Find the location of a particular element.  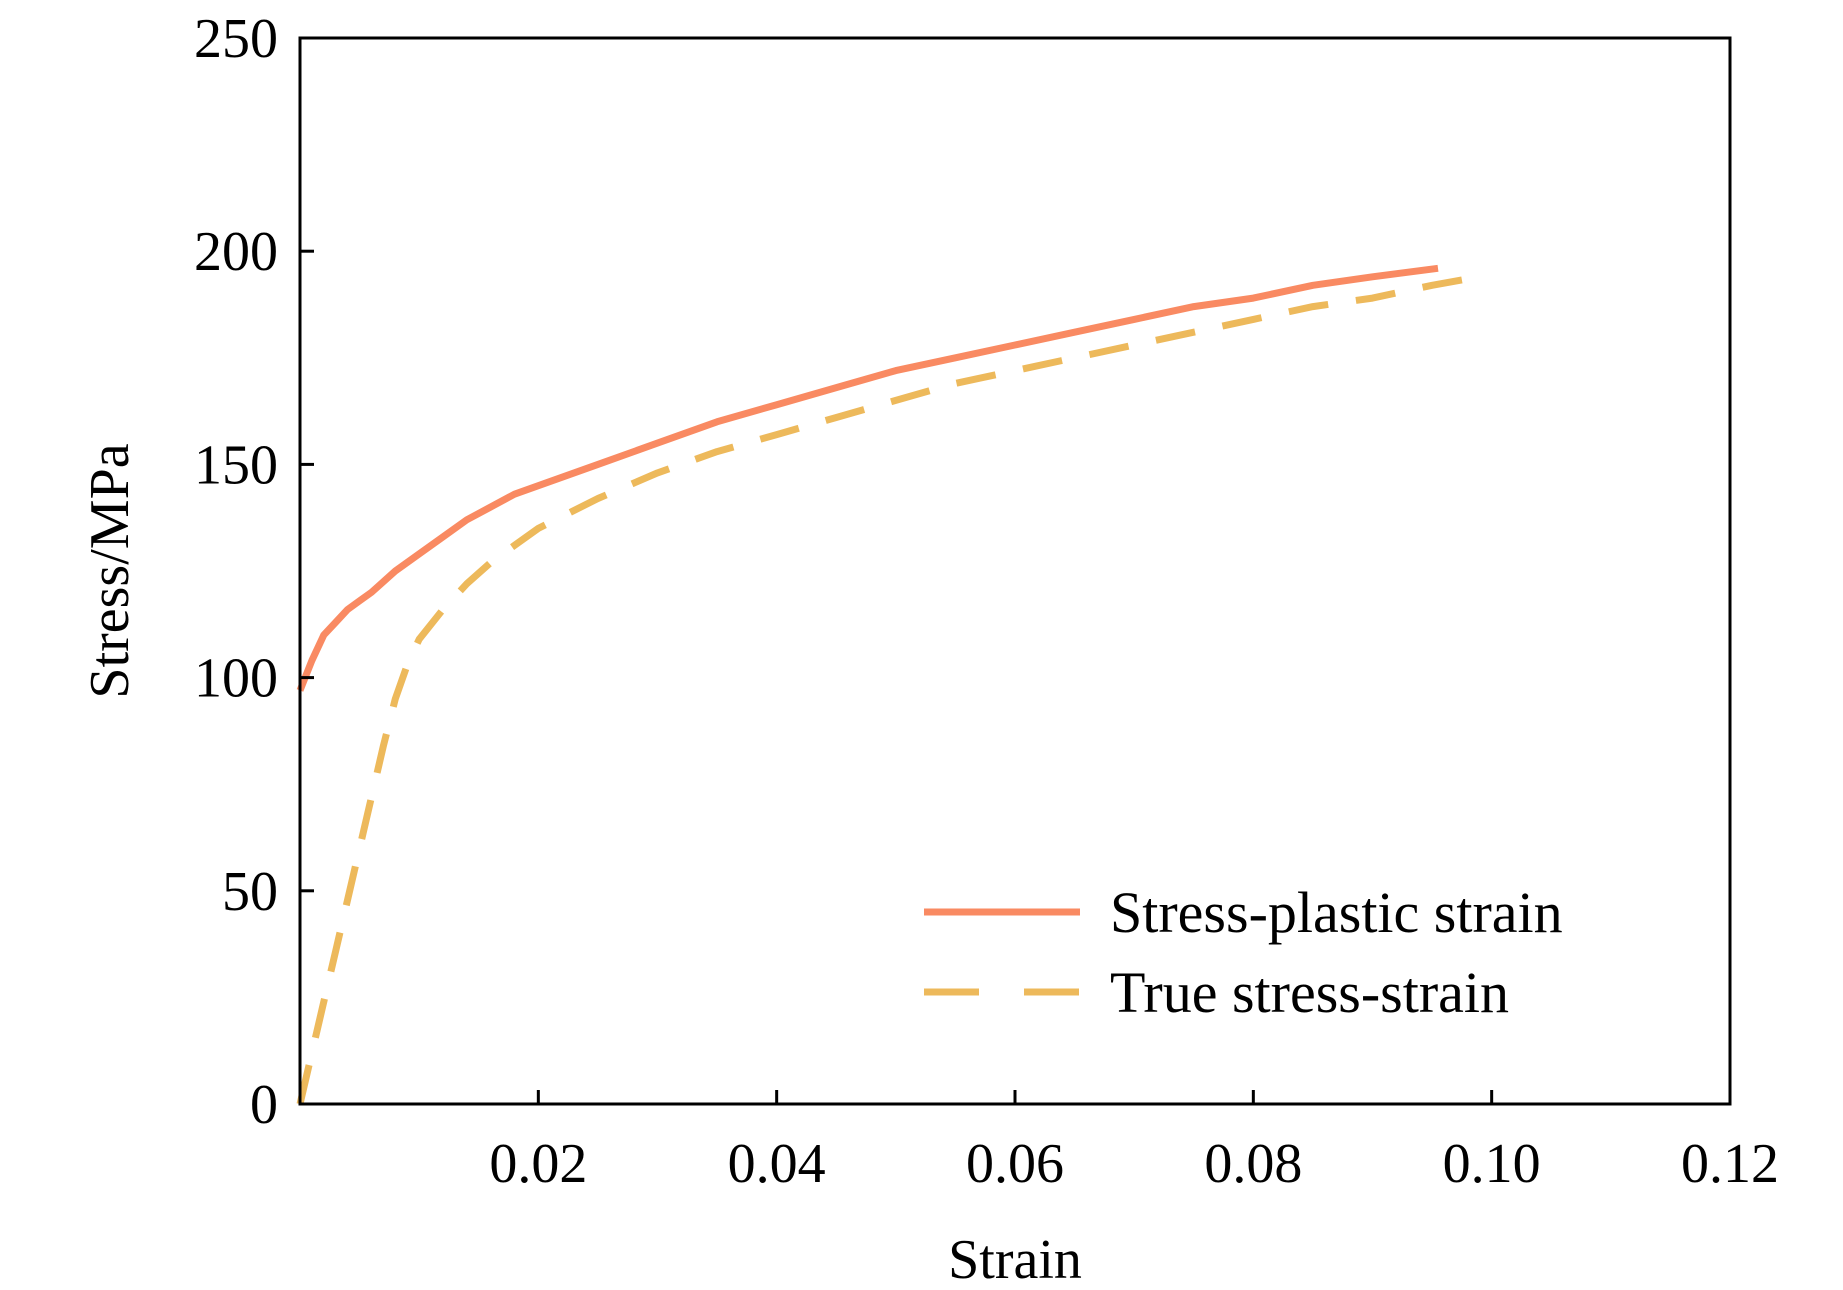

legend-label: Stress-plastic strain is located at coordinates (1336, 912).